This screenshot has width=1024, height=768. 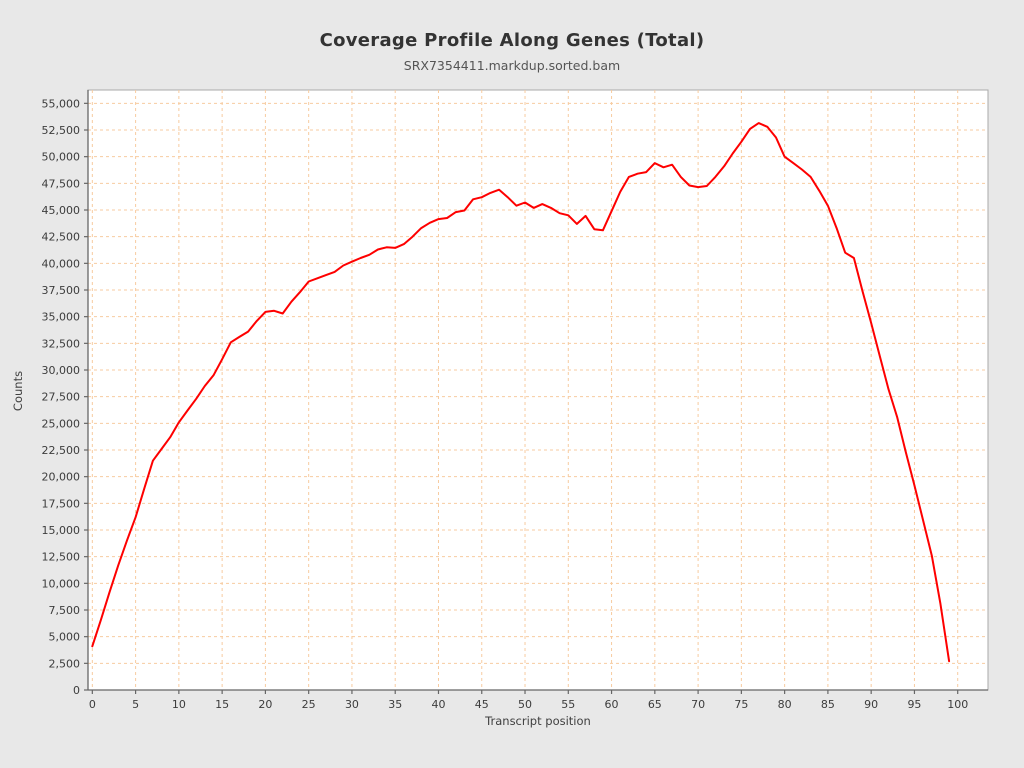 I want to click on x-tick-label: 35, so click(x=395, y=704).